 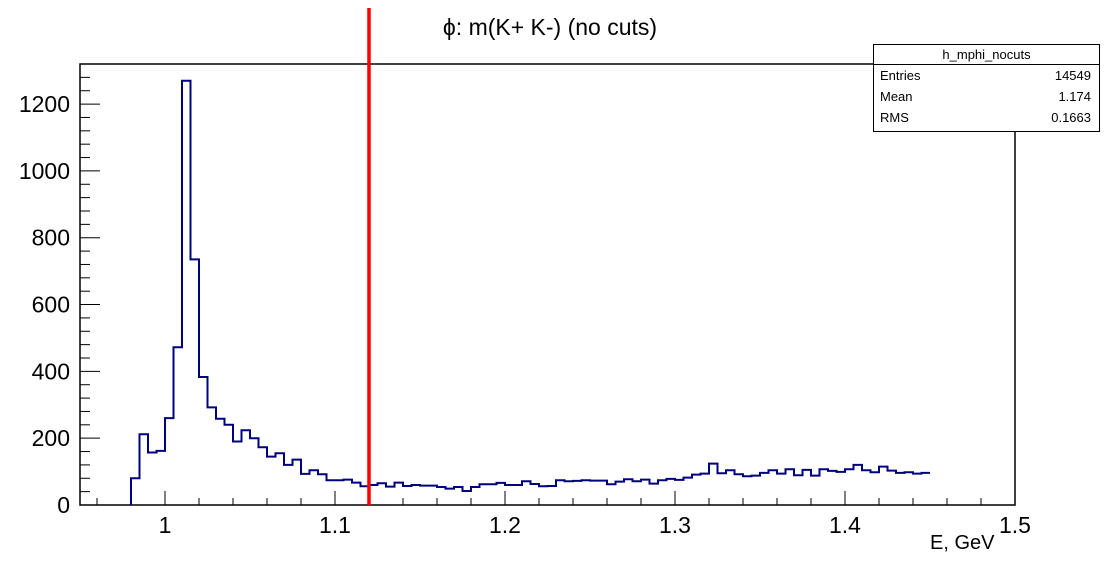 I want to click on y-tick-label: 1000, so click(x=44, y=171).